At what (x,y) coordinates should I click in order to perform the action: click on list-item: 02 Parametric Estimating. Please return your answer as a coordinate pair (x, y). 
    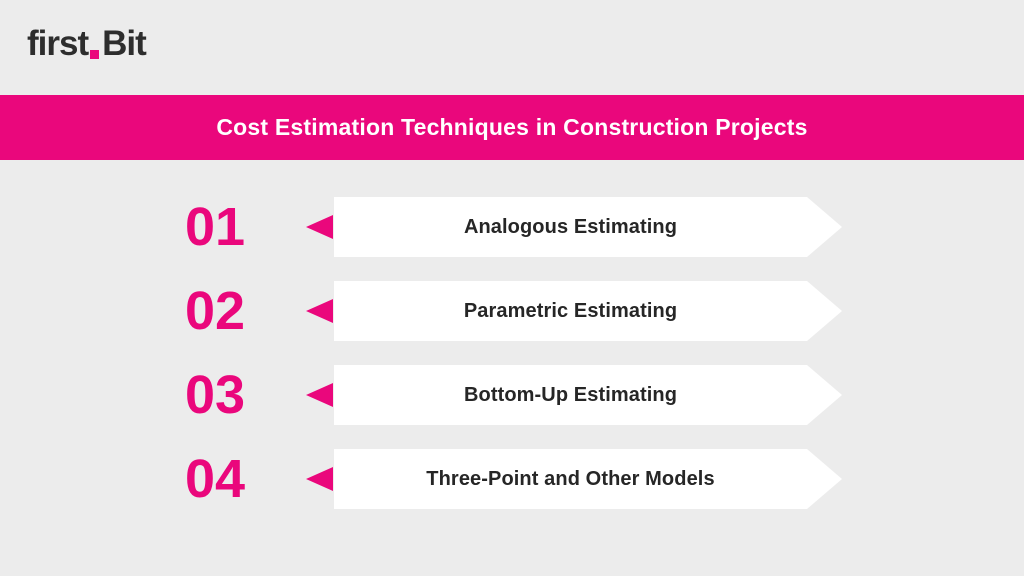
    Looking at the image, I should click on (512, 311).